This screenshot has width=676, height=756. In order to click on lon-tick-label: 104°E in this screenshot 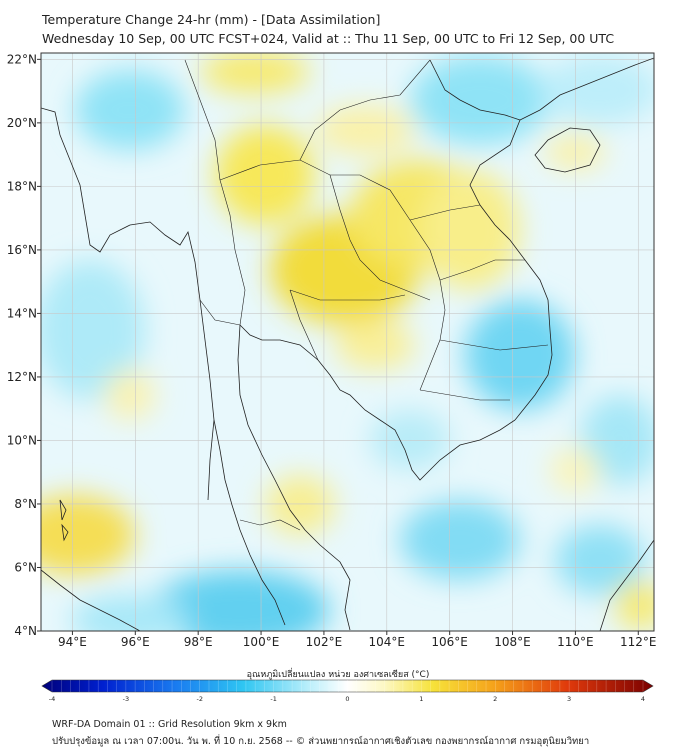, I will do `click(387, 642)`.